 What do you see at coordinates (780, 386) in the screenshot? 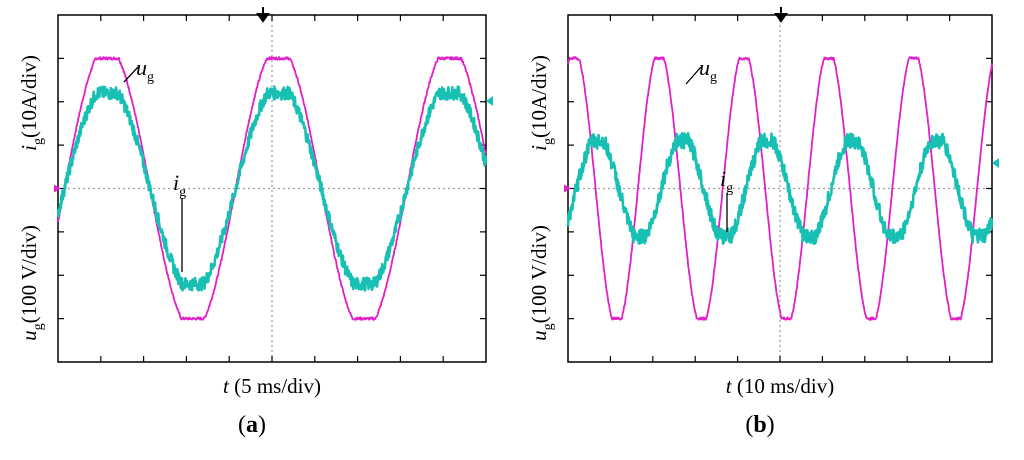
I see `x-axis-label: t (10 ms/div)` at bounding box center [780, 386].